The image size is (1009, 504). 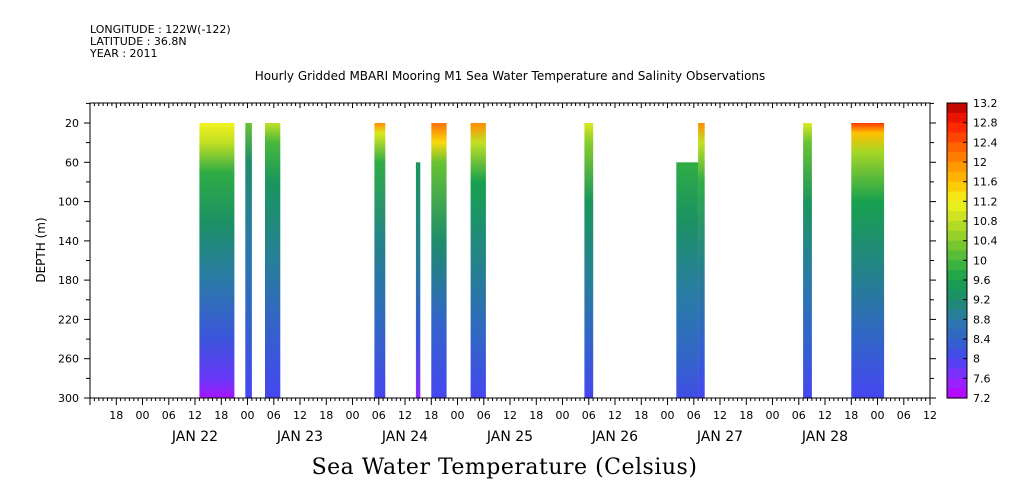 I want to click on colorbar-frame, so click(x=957, y=250).